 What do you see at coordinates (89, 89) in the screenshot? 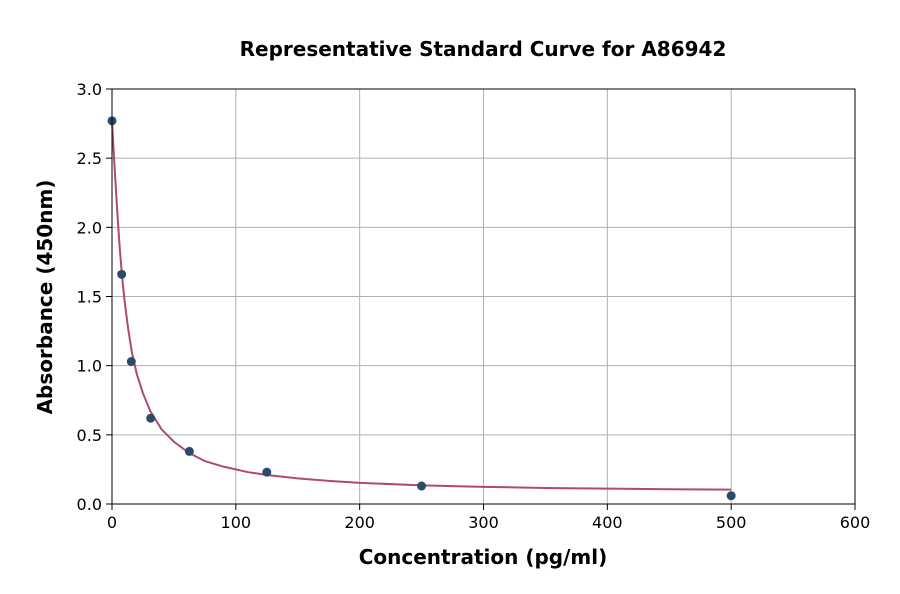
I see `y-tick-label: 3.0` at bounding box center [89, 89].